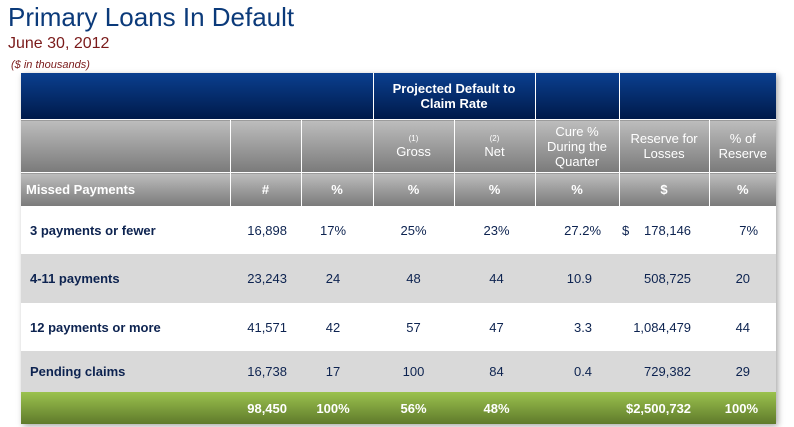 The height and width of the screenshot is (427, 794). Describe the element at coordinates (577, 408) in the screenshot. I see `total-cure-blank` at that location.